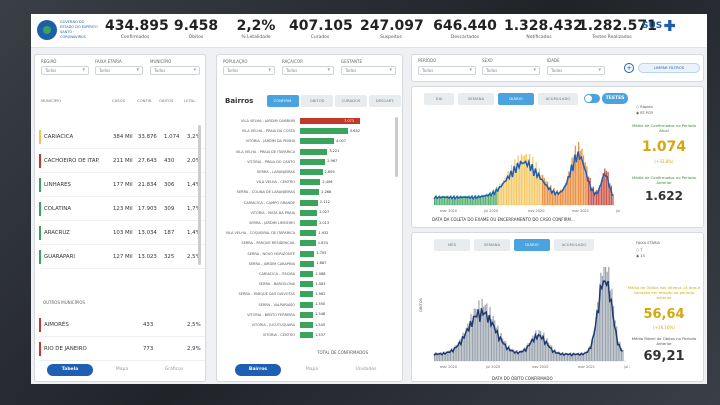  What do you see at coordinates (669, 68) in the screenshot?
I see `clear-filters-button: LIMPAR FILTROS` at bounding box center [669, 68].